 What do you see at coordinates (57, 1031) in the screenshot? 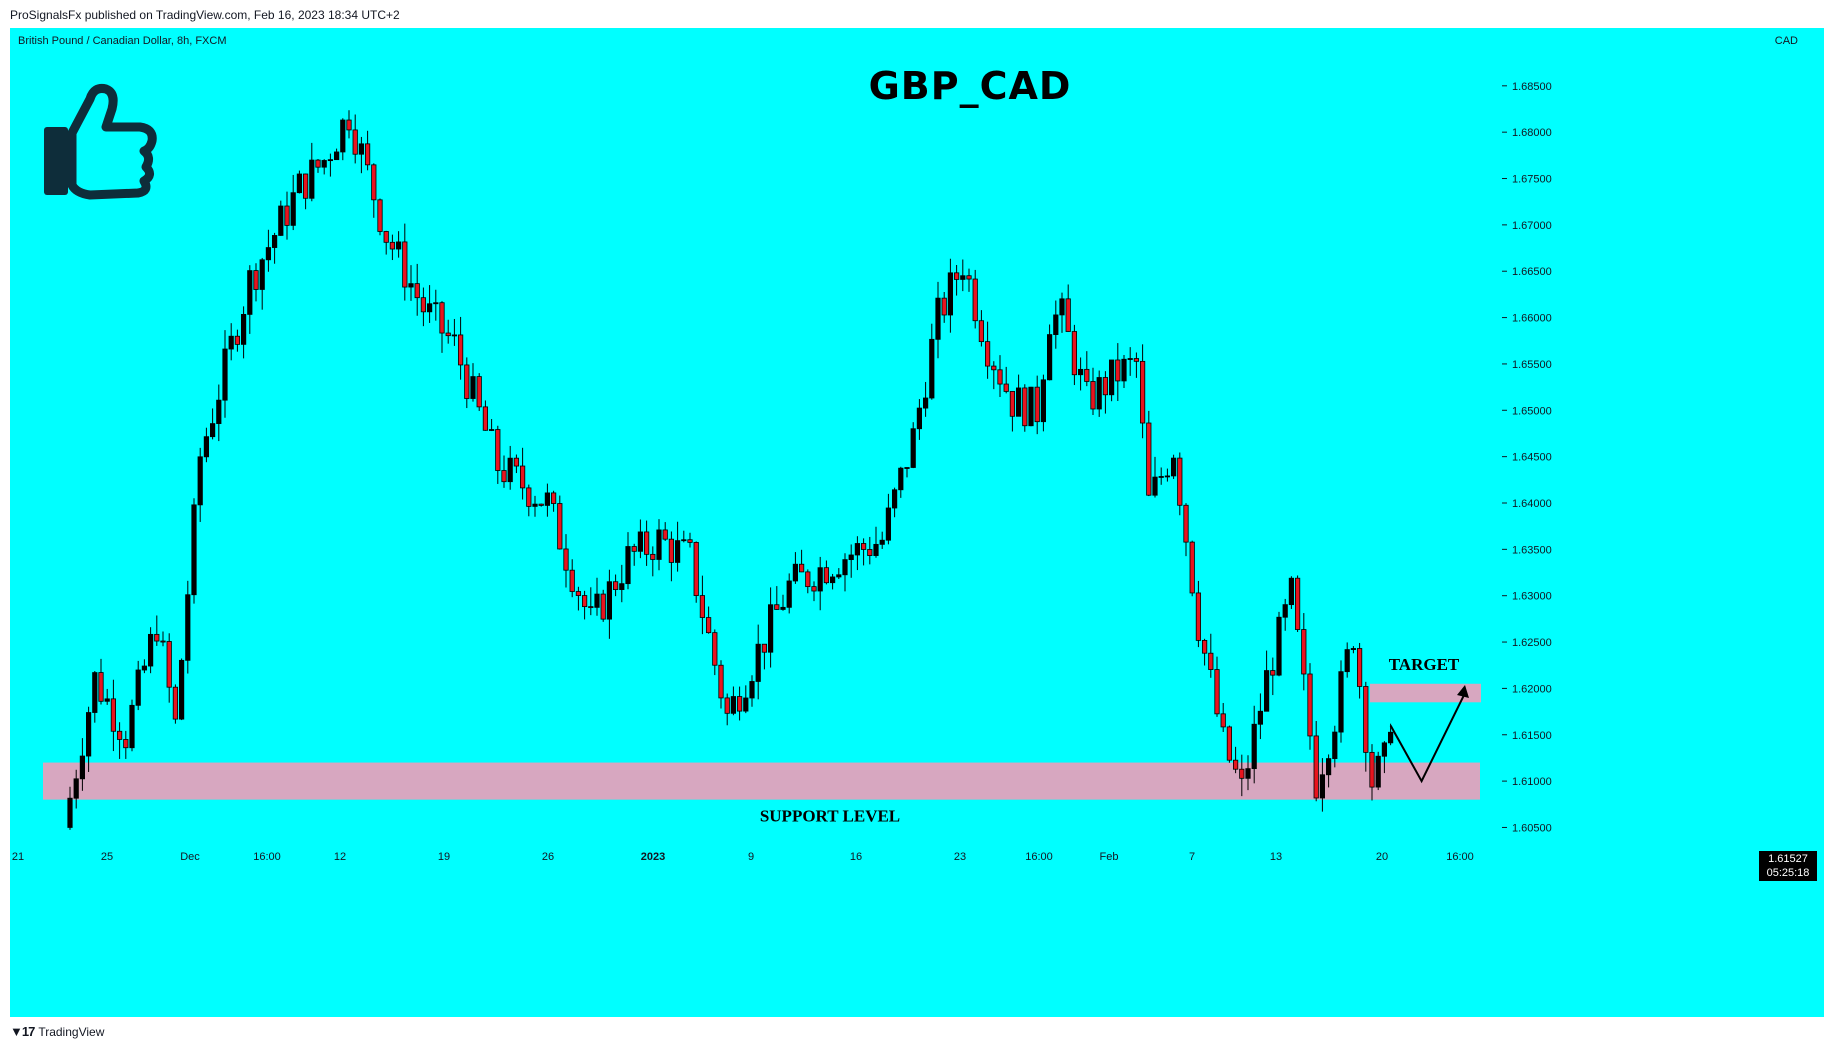
I see `tradingview-footer: ▼17 TradingView` at bounding box center [57, 1031].